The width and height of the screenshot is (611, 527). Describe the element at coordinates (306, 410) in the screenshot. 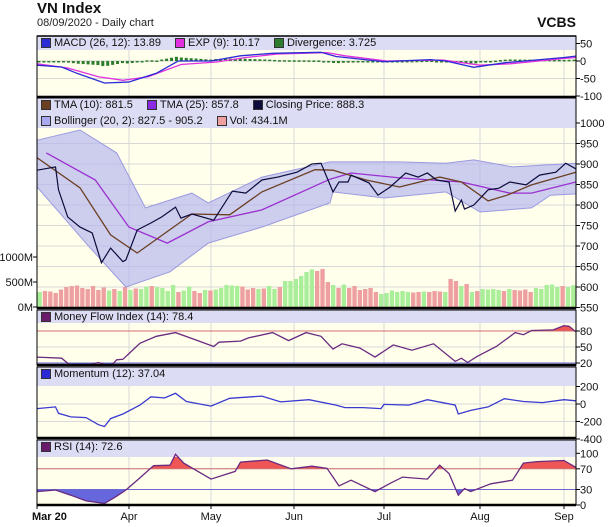

I see `momentum-line` at that location.